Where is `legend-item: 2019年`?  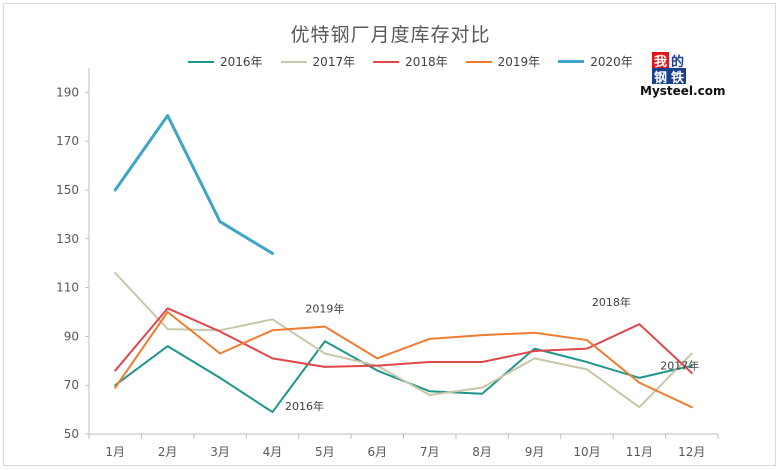
legend-item: 2019年 is located at coordinates (503, 61).